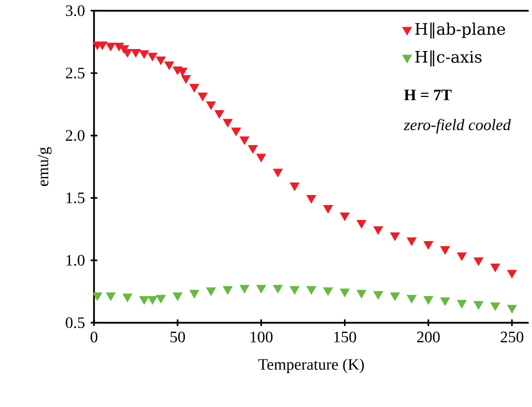 Image resolution: width=532 pixels, height=407 pixels. What do you see at coordinates (457, 126) in the screenshot?
I see `annotation: zero-field cooled` at bounding box center [457, 126].